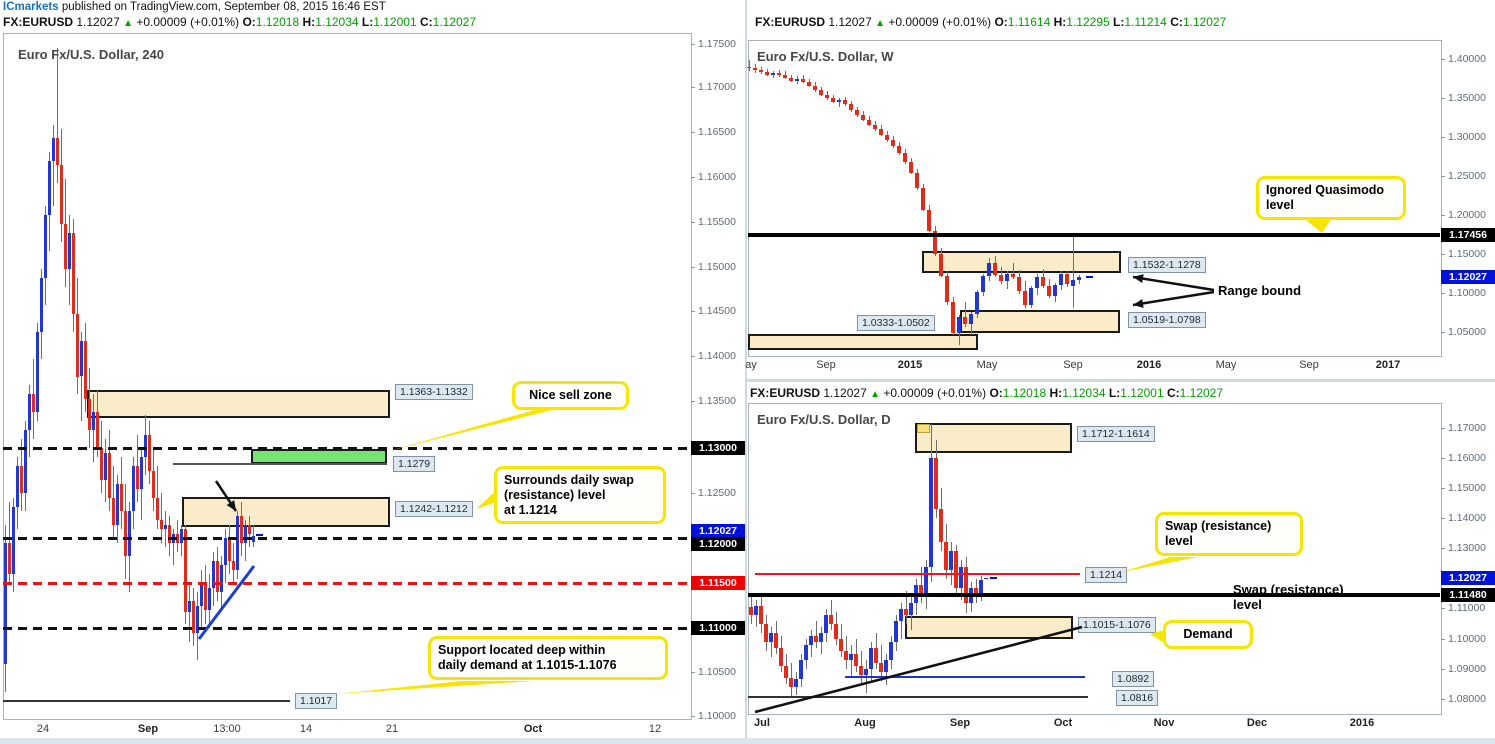  What do you see at coordinates (1288, 589) in the screenshot?
I see `swap-resistance-line-label: Swap (resistance)` at bounding box center [1288, 589].